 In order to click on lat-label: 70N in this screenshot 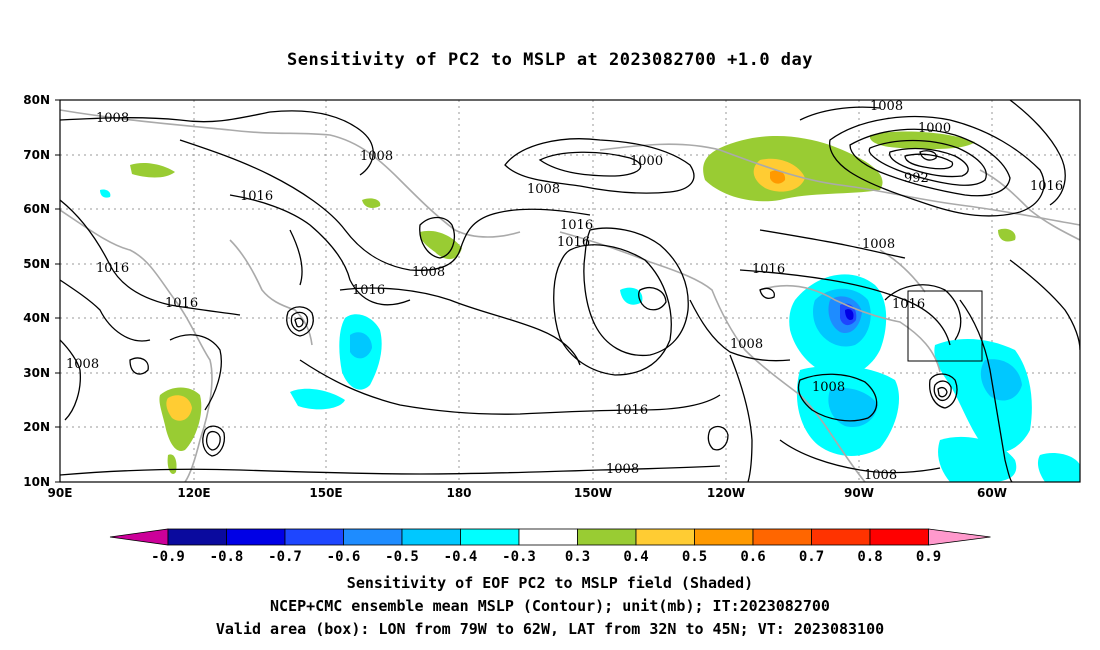, I will do `click(36, 155)`.